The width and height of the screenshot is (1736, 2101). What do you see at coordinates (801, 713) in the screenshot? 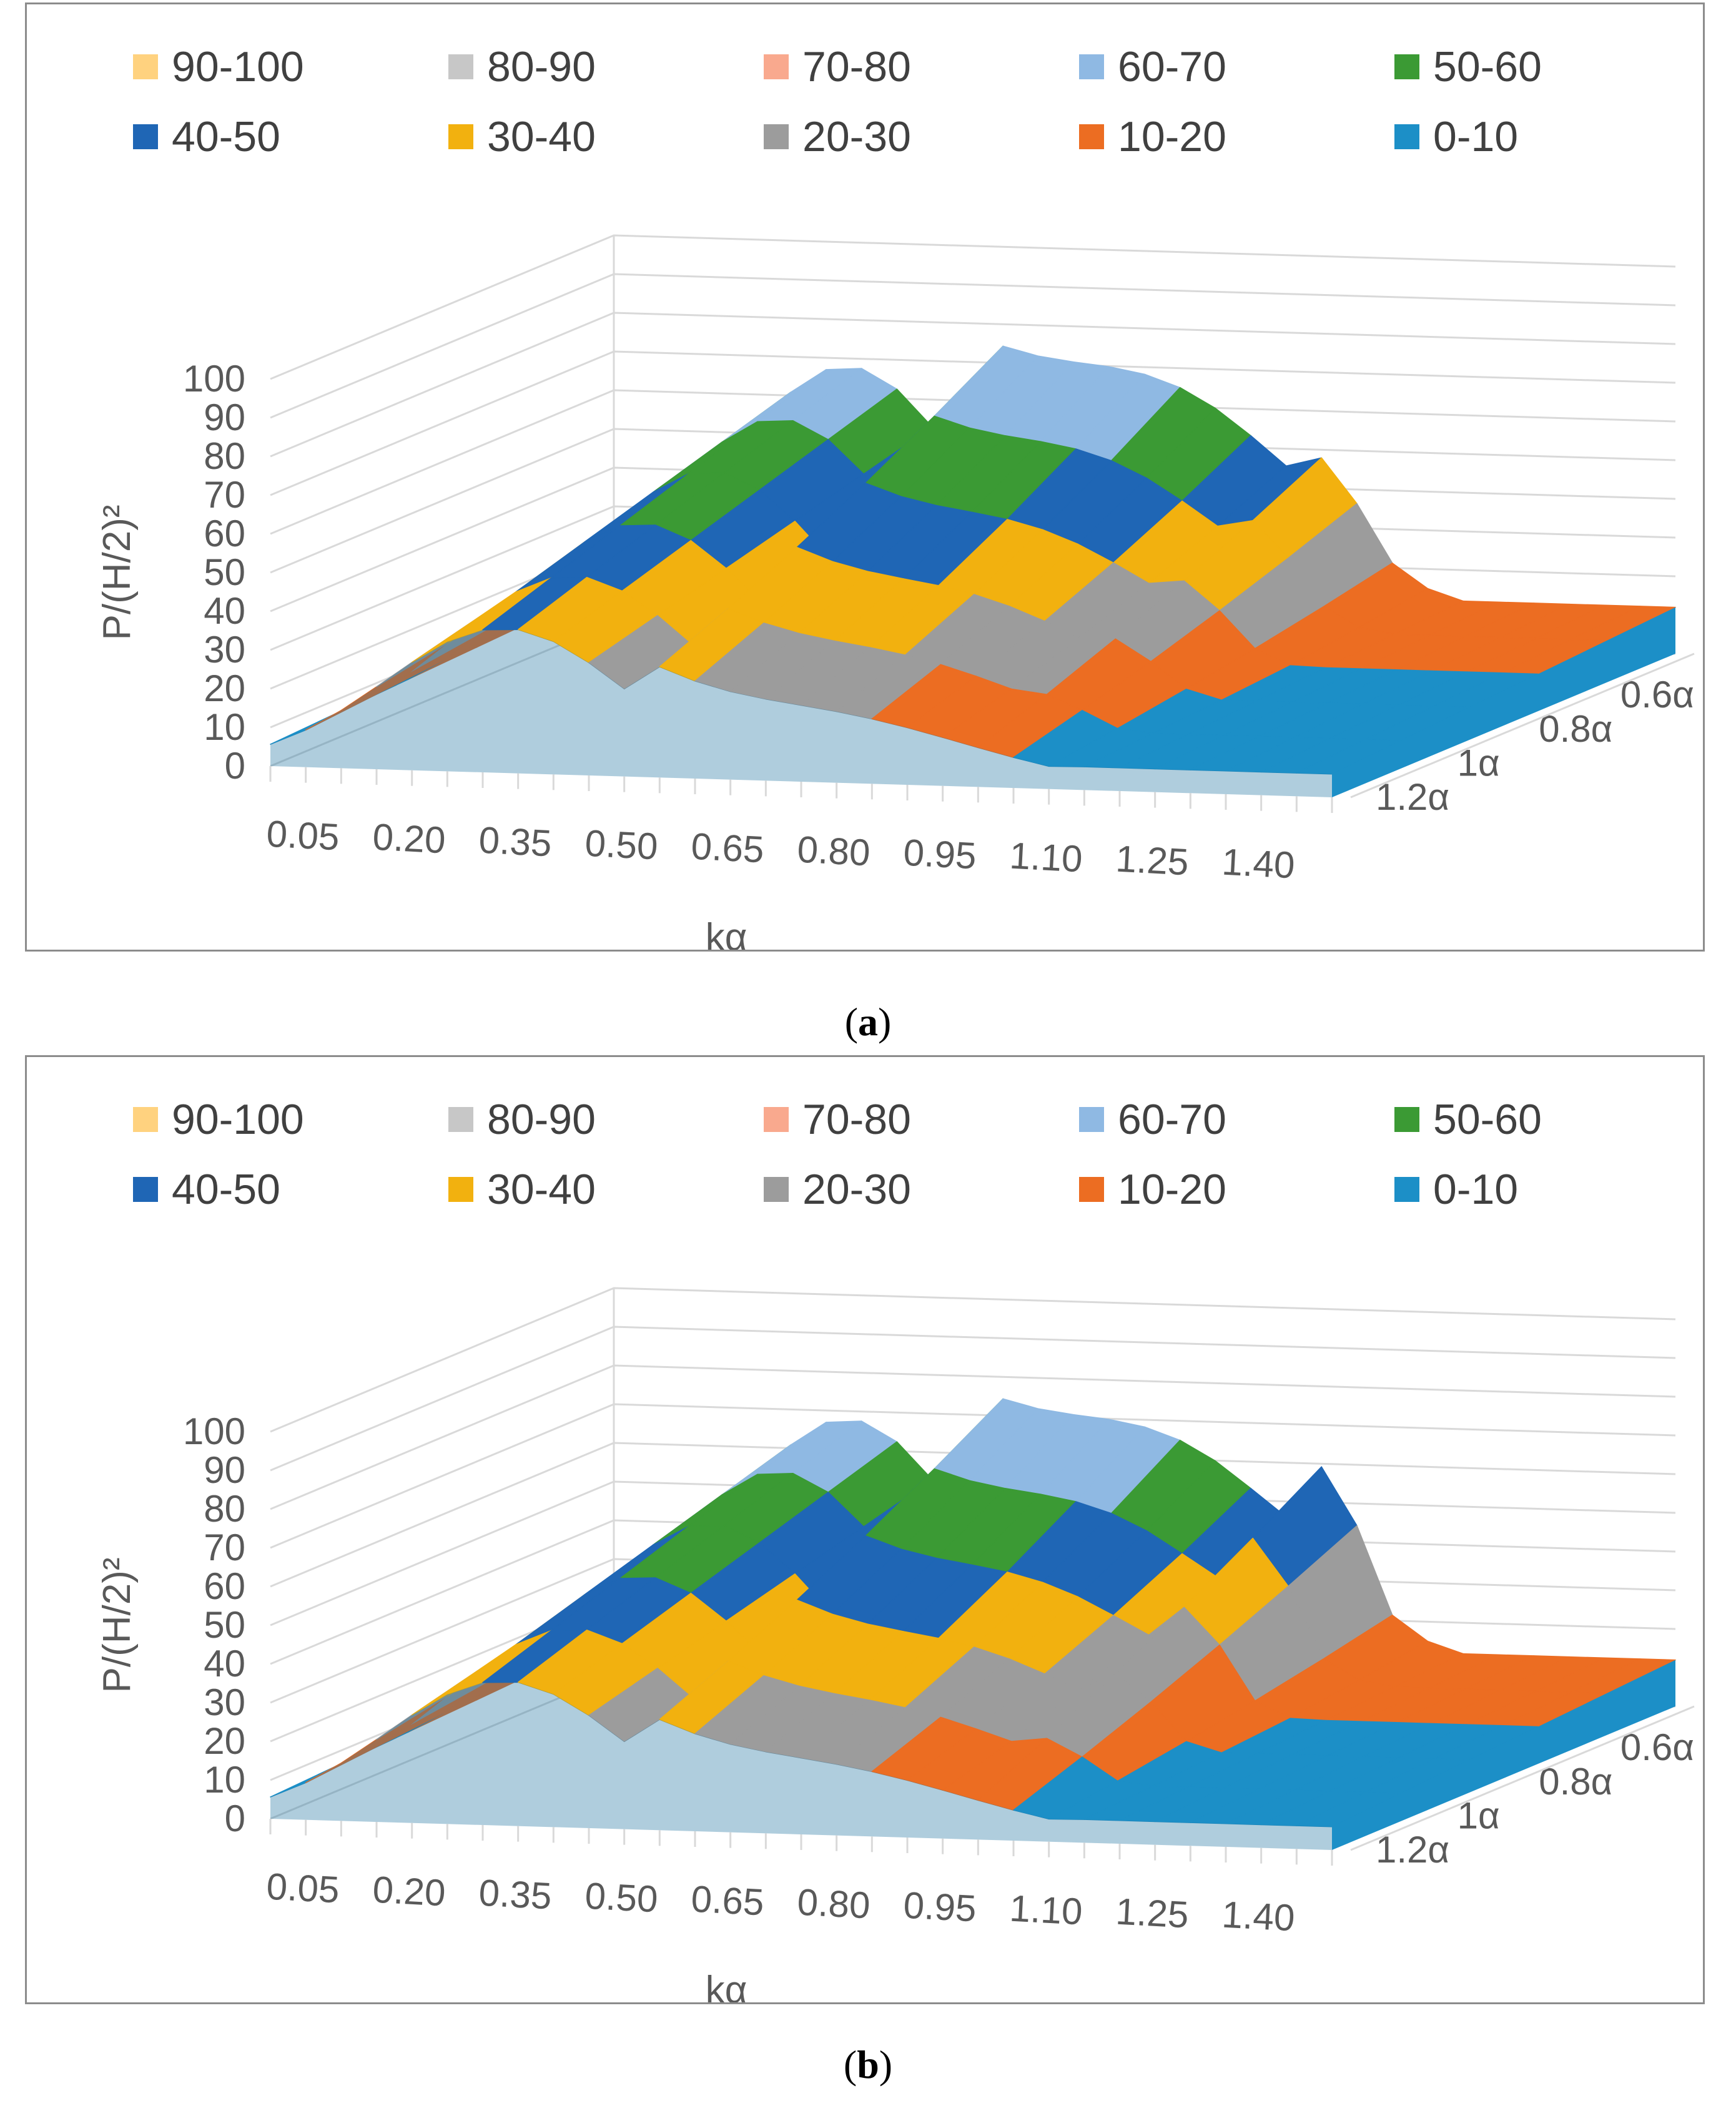
I see `surface-front` at bounding box center [801, 713].